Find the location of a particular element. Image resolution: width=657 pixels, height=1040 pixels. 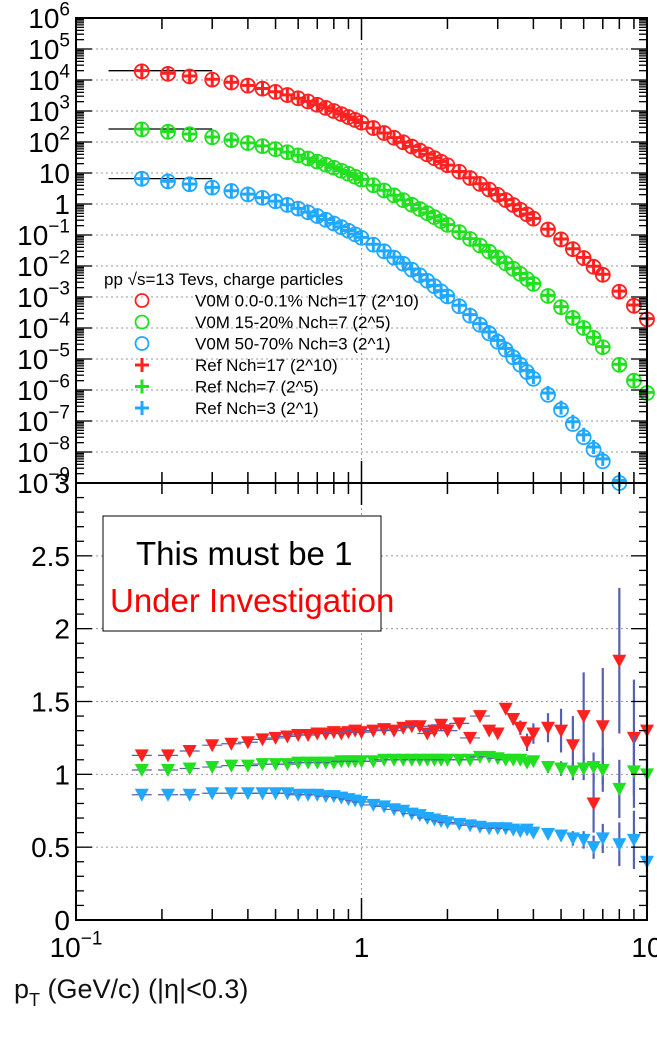

x-axis-title-main: p is located at coordinates (22, 989).